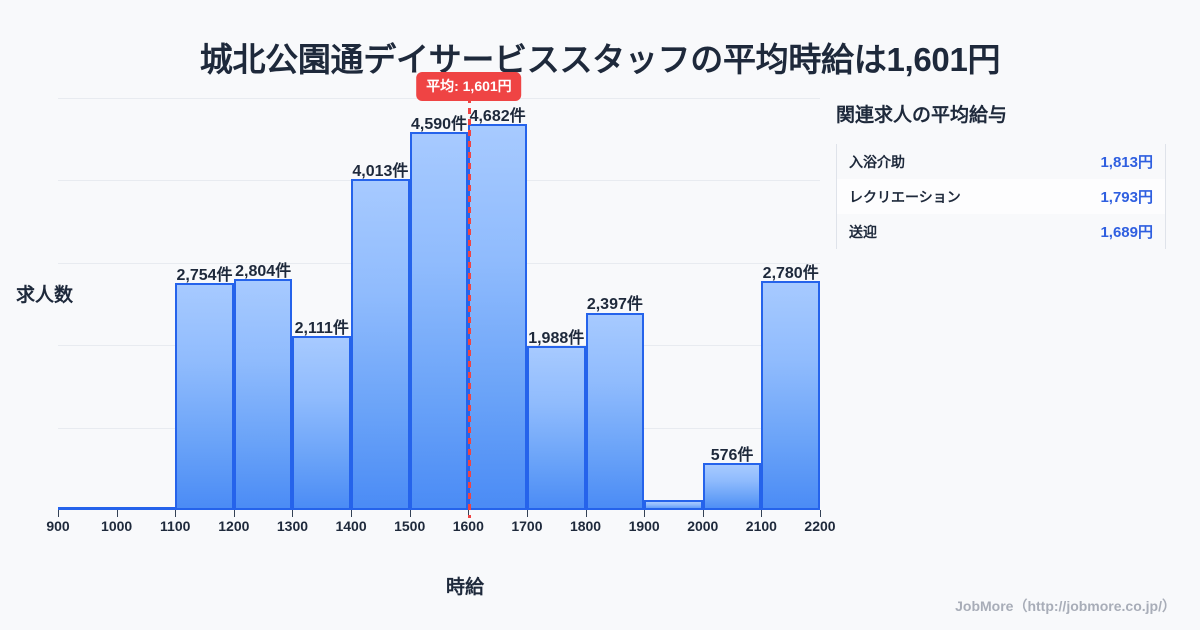 The height and width of the screenshot is (630, 1200). Describe the element at coordinates (439, 124) in the screenshot. I see `bar-value-label: 4,590件` at that location.